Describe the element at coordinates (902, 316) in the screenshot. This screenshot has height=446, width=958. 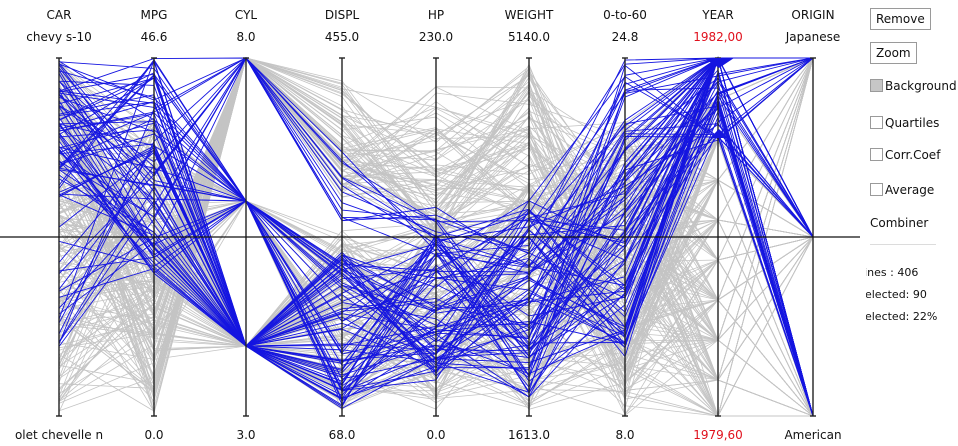
I see `selected-percent: Selected: 22%` at that location.